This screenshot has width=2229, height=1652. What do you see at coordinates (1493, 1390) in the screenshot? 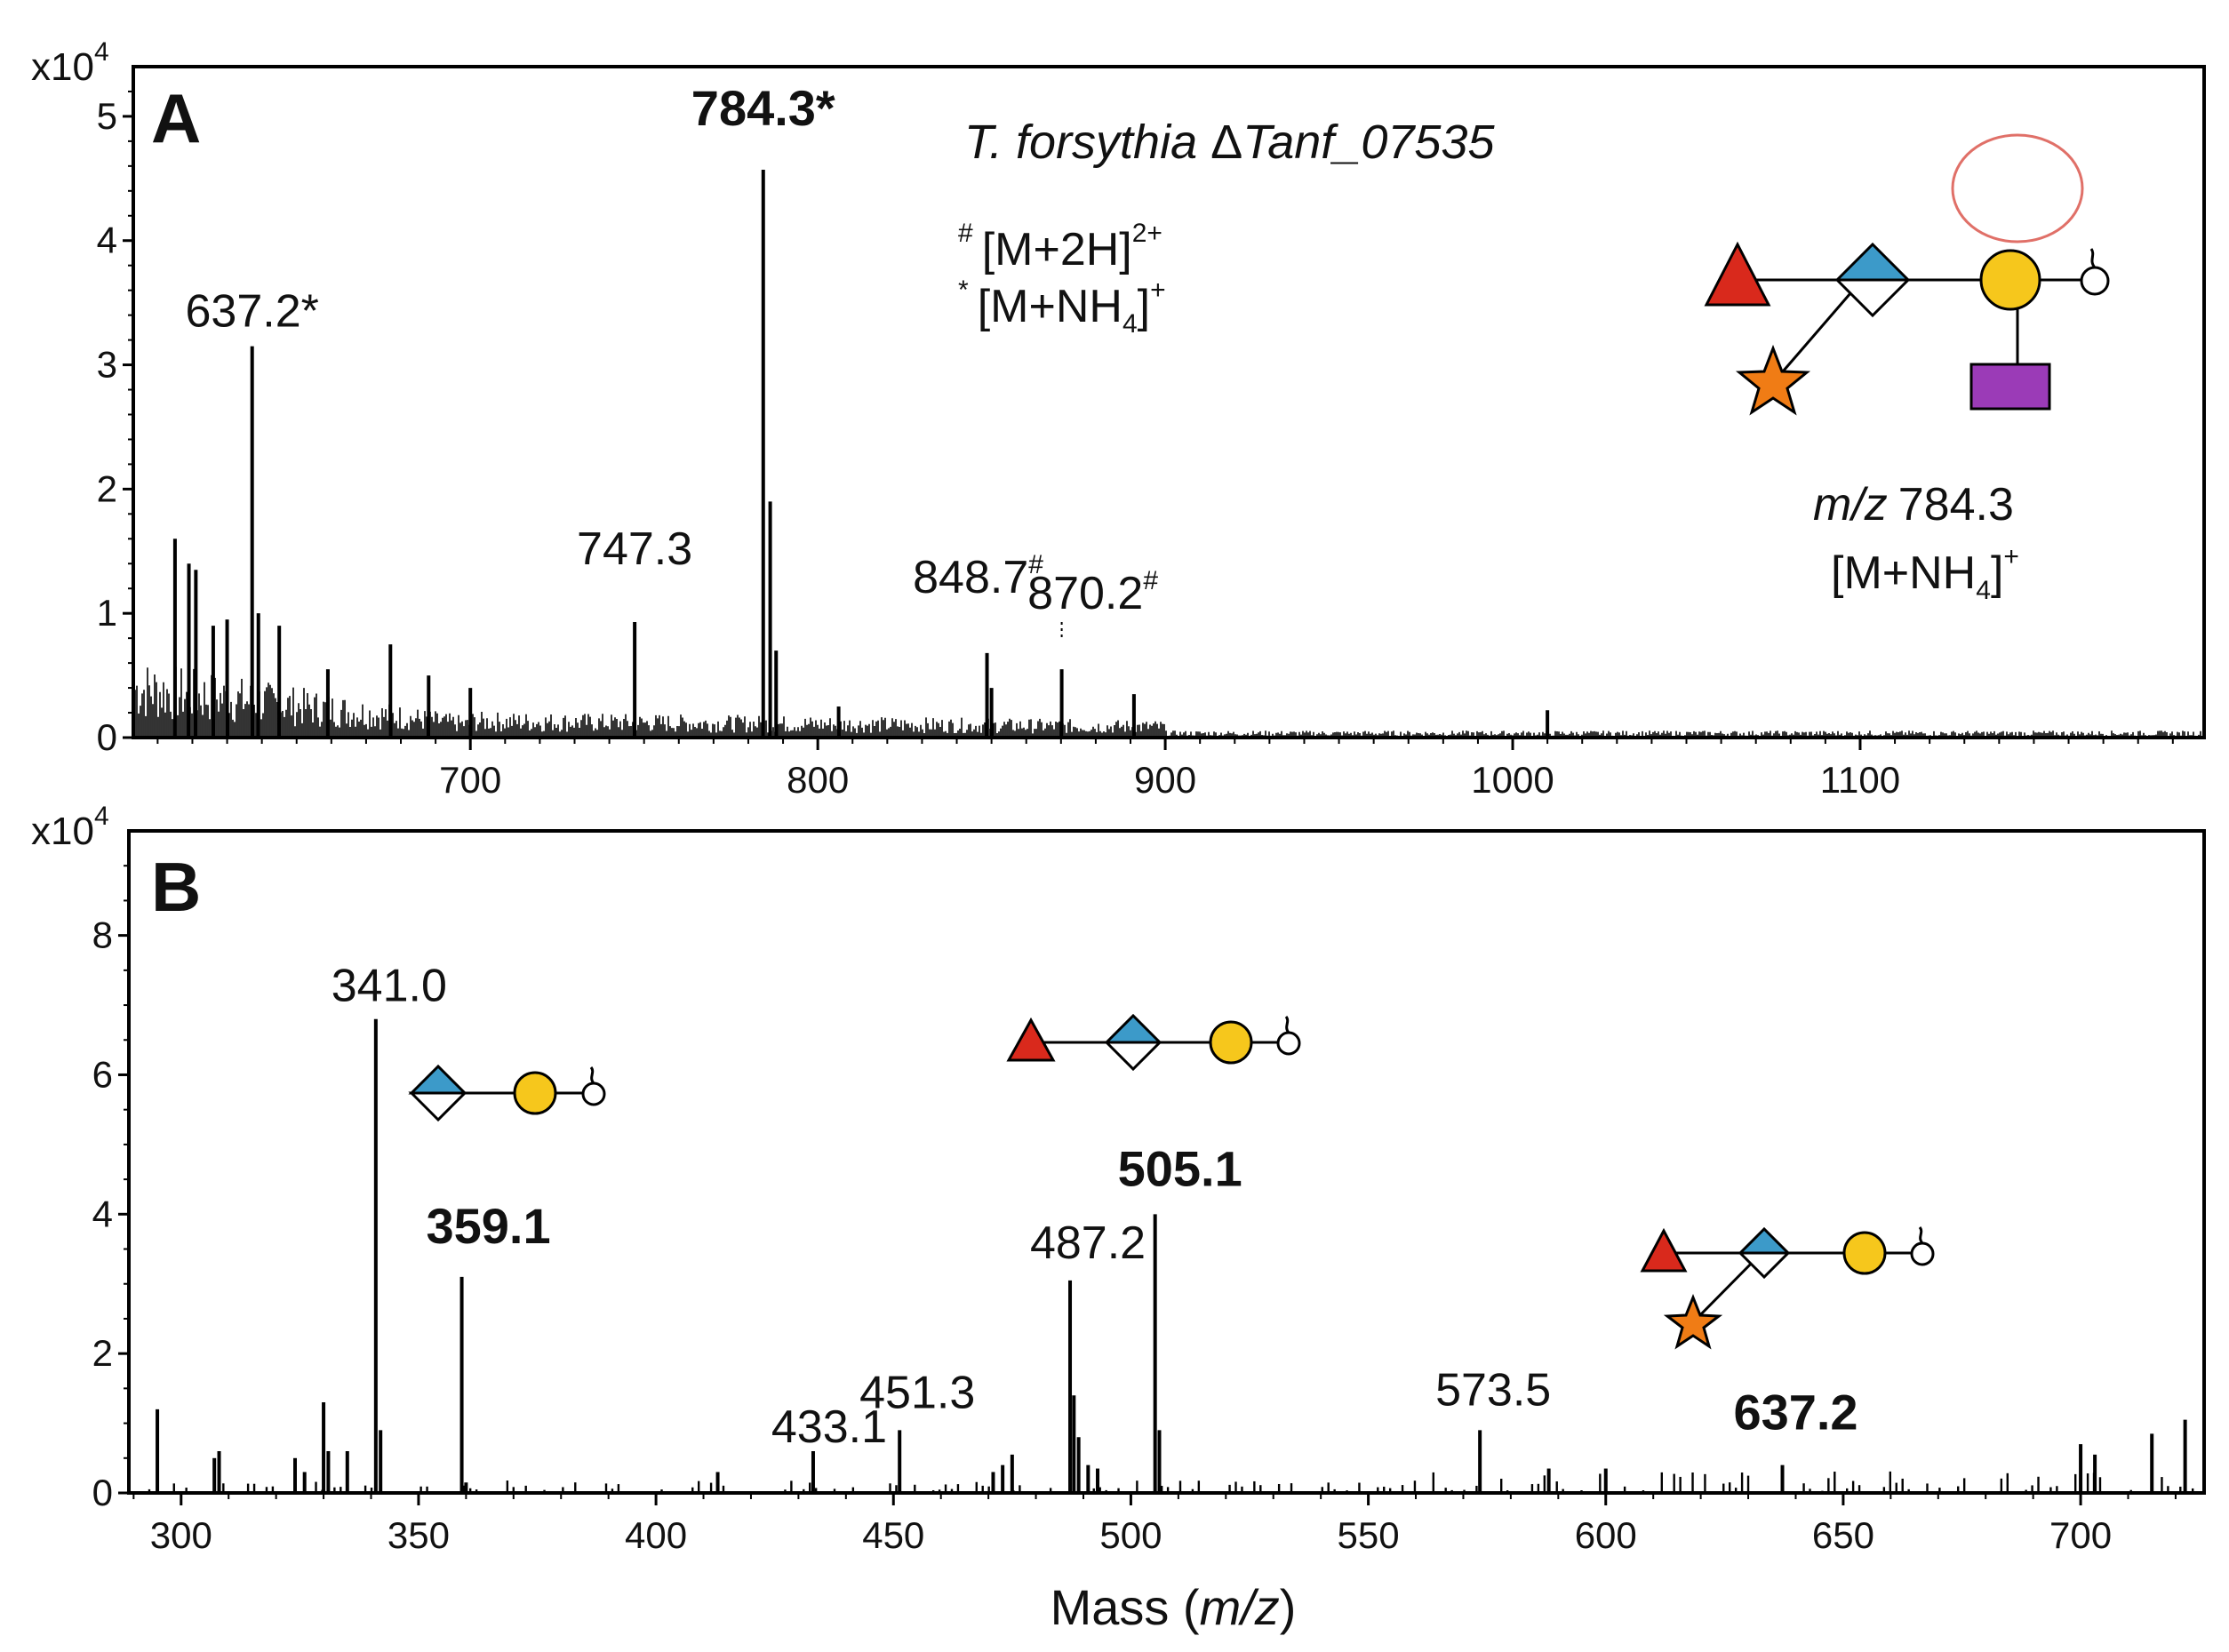
I see `peak-label: 573.5` at bounding box center [1493, 1390].